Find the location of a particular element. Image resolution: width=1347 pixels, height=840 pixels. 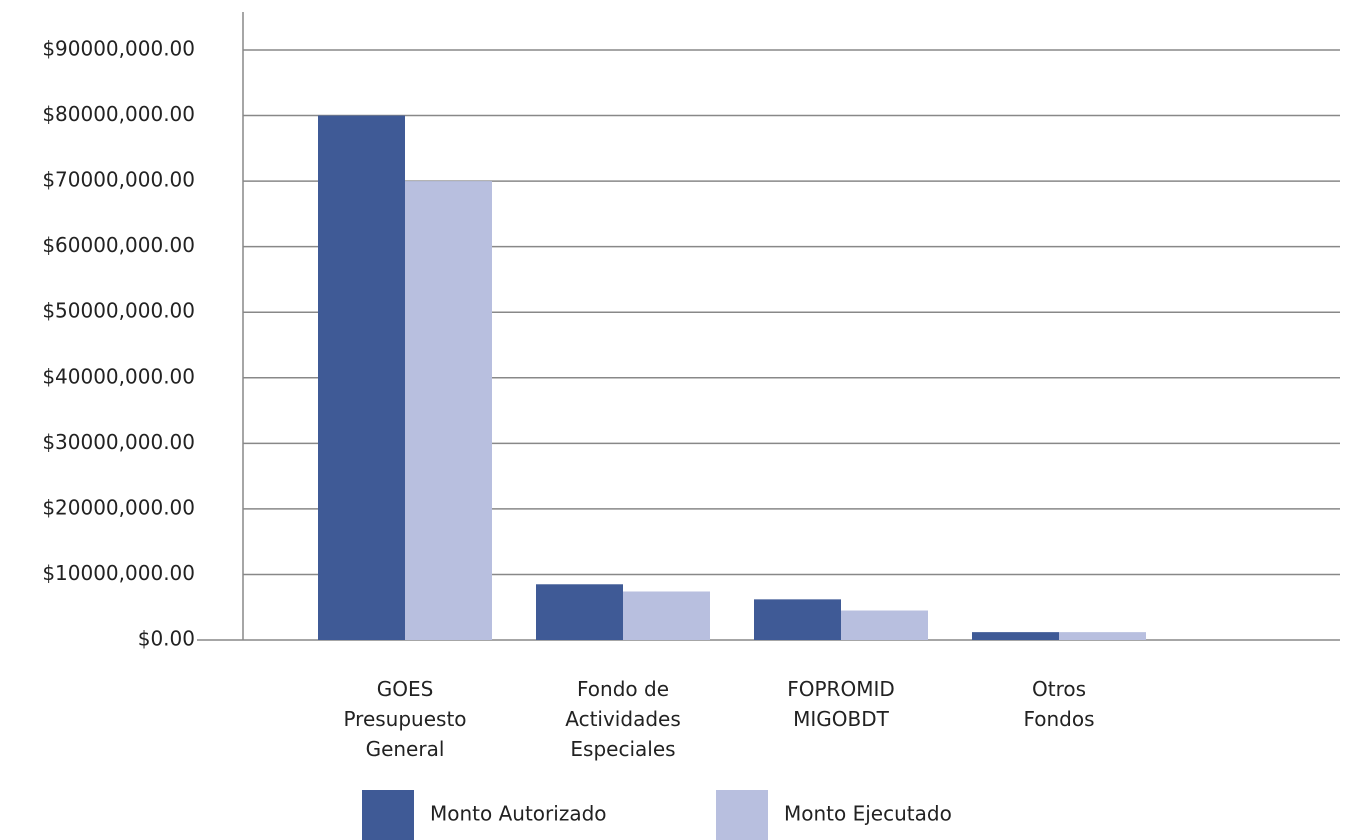

legend-label: Monto Autorizado is located at coordinates (518, 814).